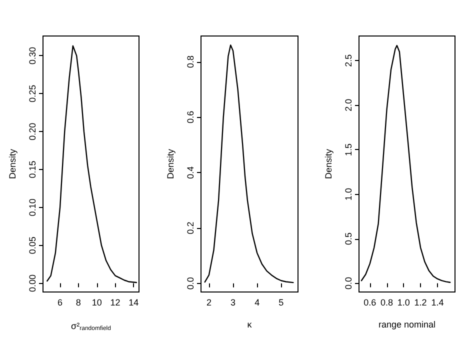 Image resolution: width=474 pixels, height=338 pixels. Describe the element at coordinates (33, 55) in the screenshot. I see `y-tick-label: 0.30` at that location.